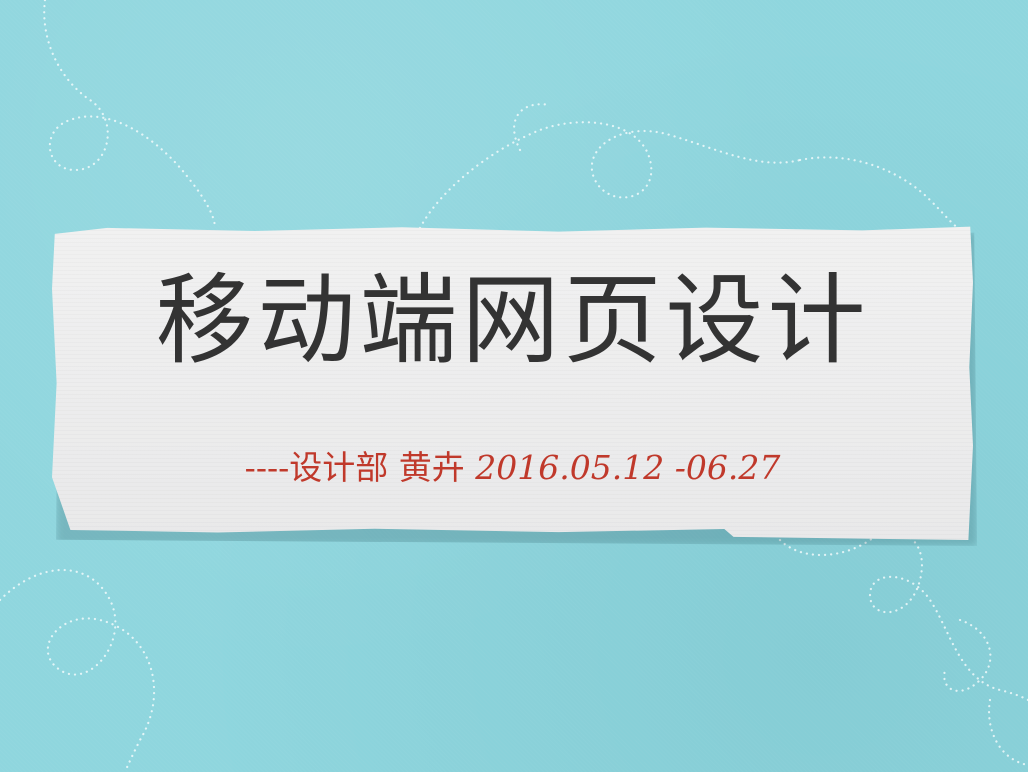 The image size is (1028, 772). Describe the element at coordinates (360, 467) in the screenshot. I see `subtitle-author: ----设计部 黄卉` at that location.